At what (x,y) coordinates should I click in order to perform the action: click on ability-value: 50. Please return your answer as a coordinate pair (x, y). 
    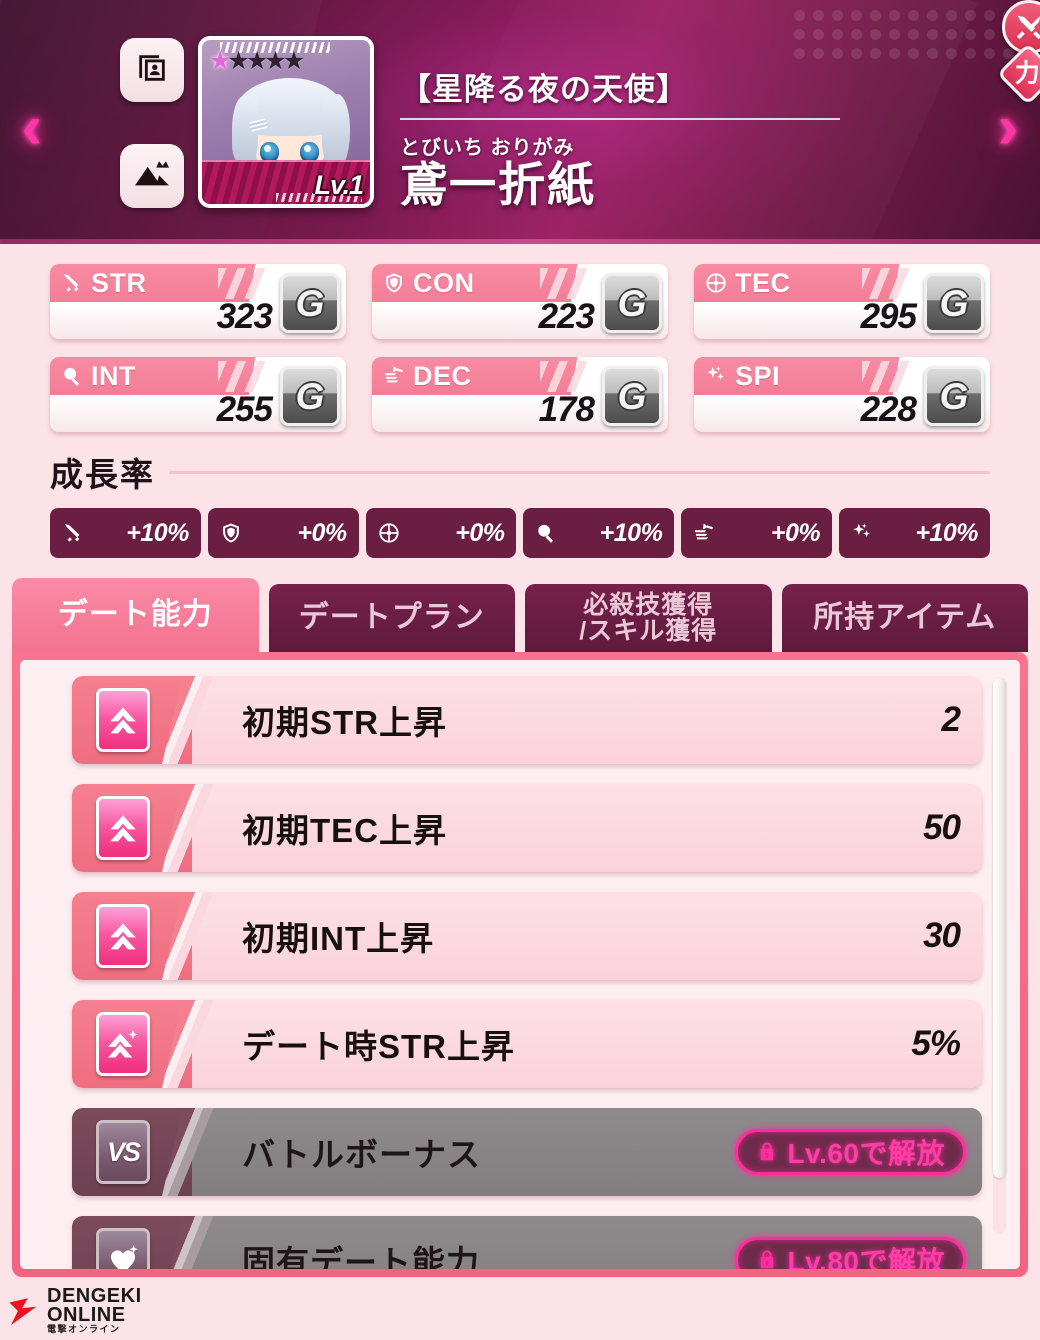
    Looking at the image, I should click on (942, 827).